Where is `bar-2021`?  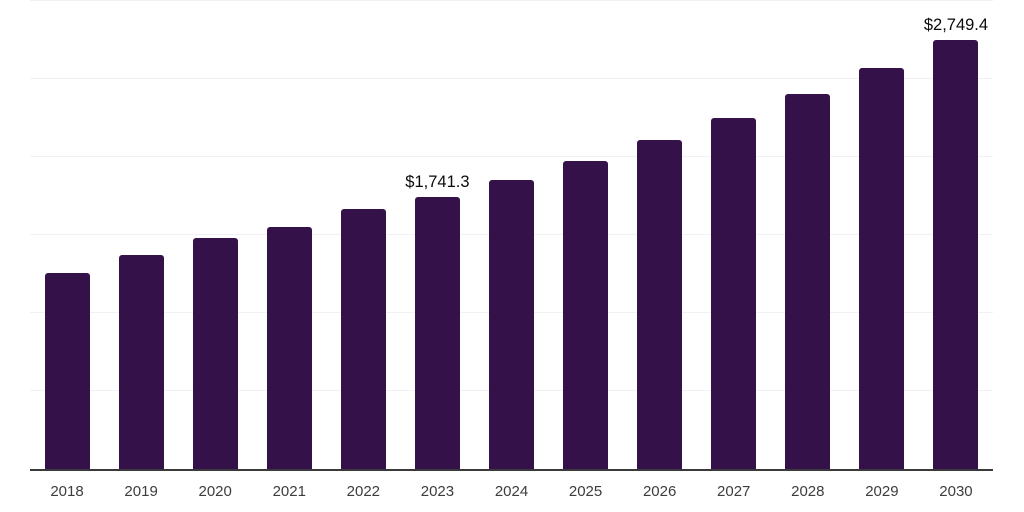 bar-2021 is located at coordinates (289, 347).